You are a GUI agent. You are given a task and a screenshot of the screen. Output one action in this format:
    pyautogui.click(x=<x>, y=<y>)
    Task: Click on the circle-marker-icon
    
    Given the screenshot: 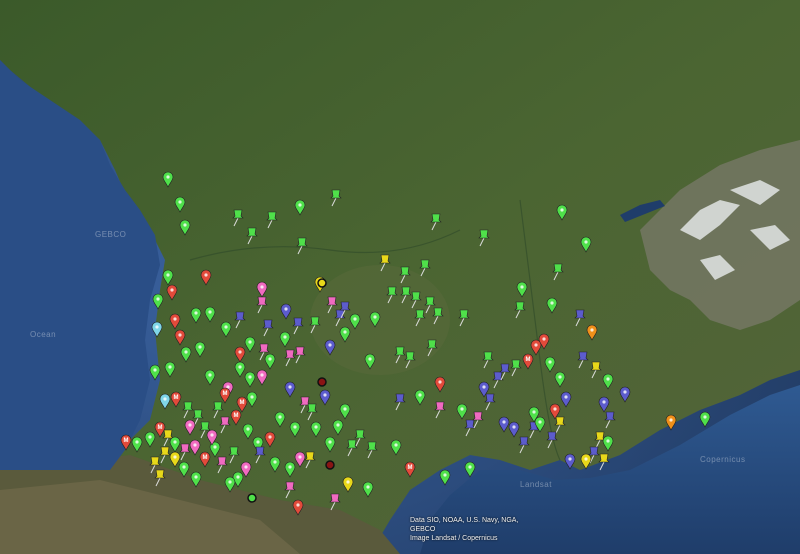 What is the action you would take?
    pyautogui.click(x=252, y=498)
    